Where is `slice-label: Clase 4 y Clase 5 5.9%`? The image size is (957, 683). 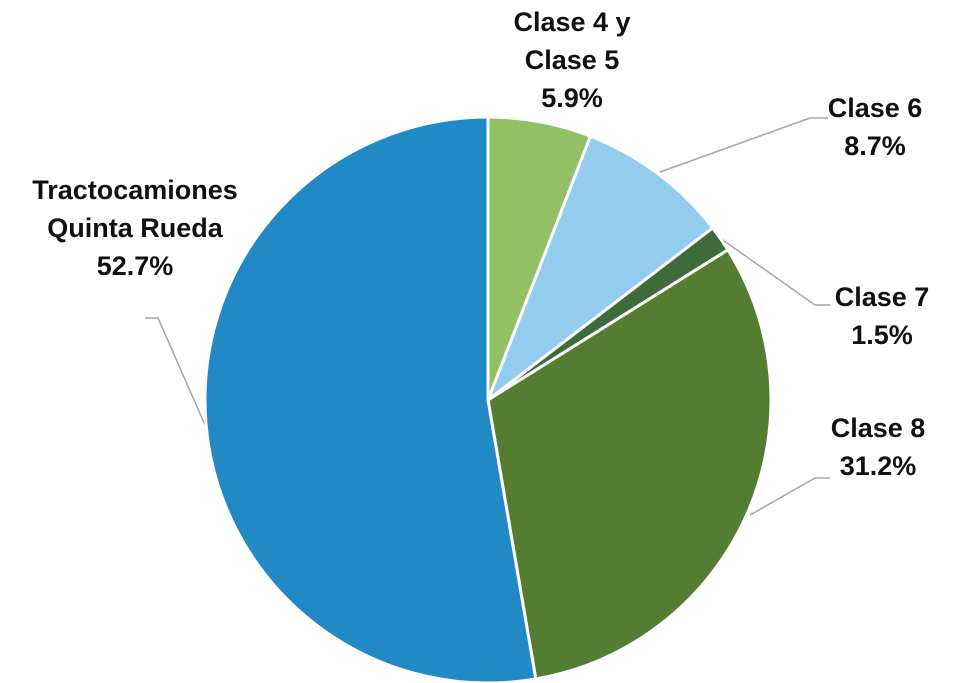 slice-label: Clase 4 y Clase 5 5.9% is located at coordinates (572, 60).